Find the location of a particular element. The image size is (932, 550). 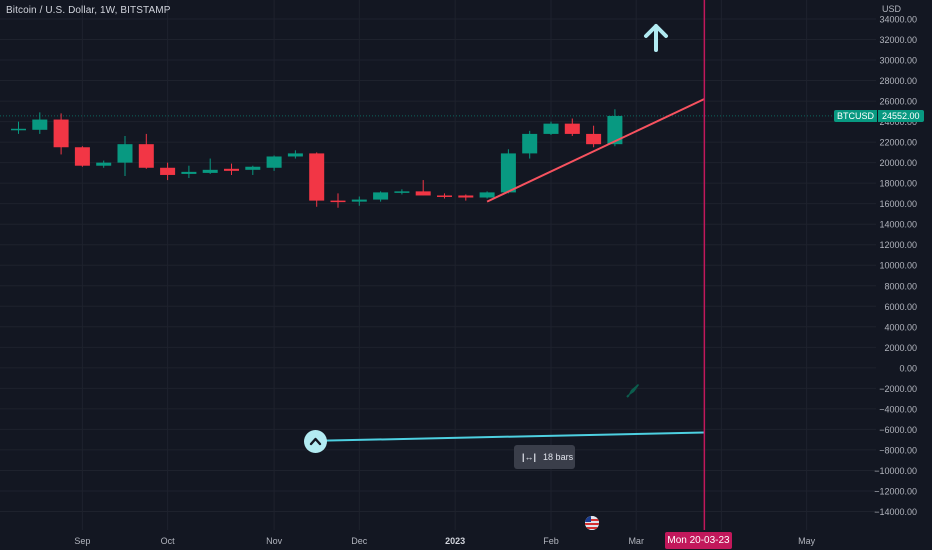

y-tick-label: 12000.00 is located at coordinates (898, 245).